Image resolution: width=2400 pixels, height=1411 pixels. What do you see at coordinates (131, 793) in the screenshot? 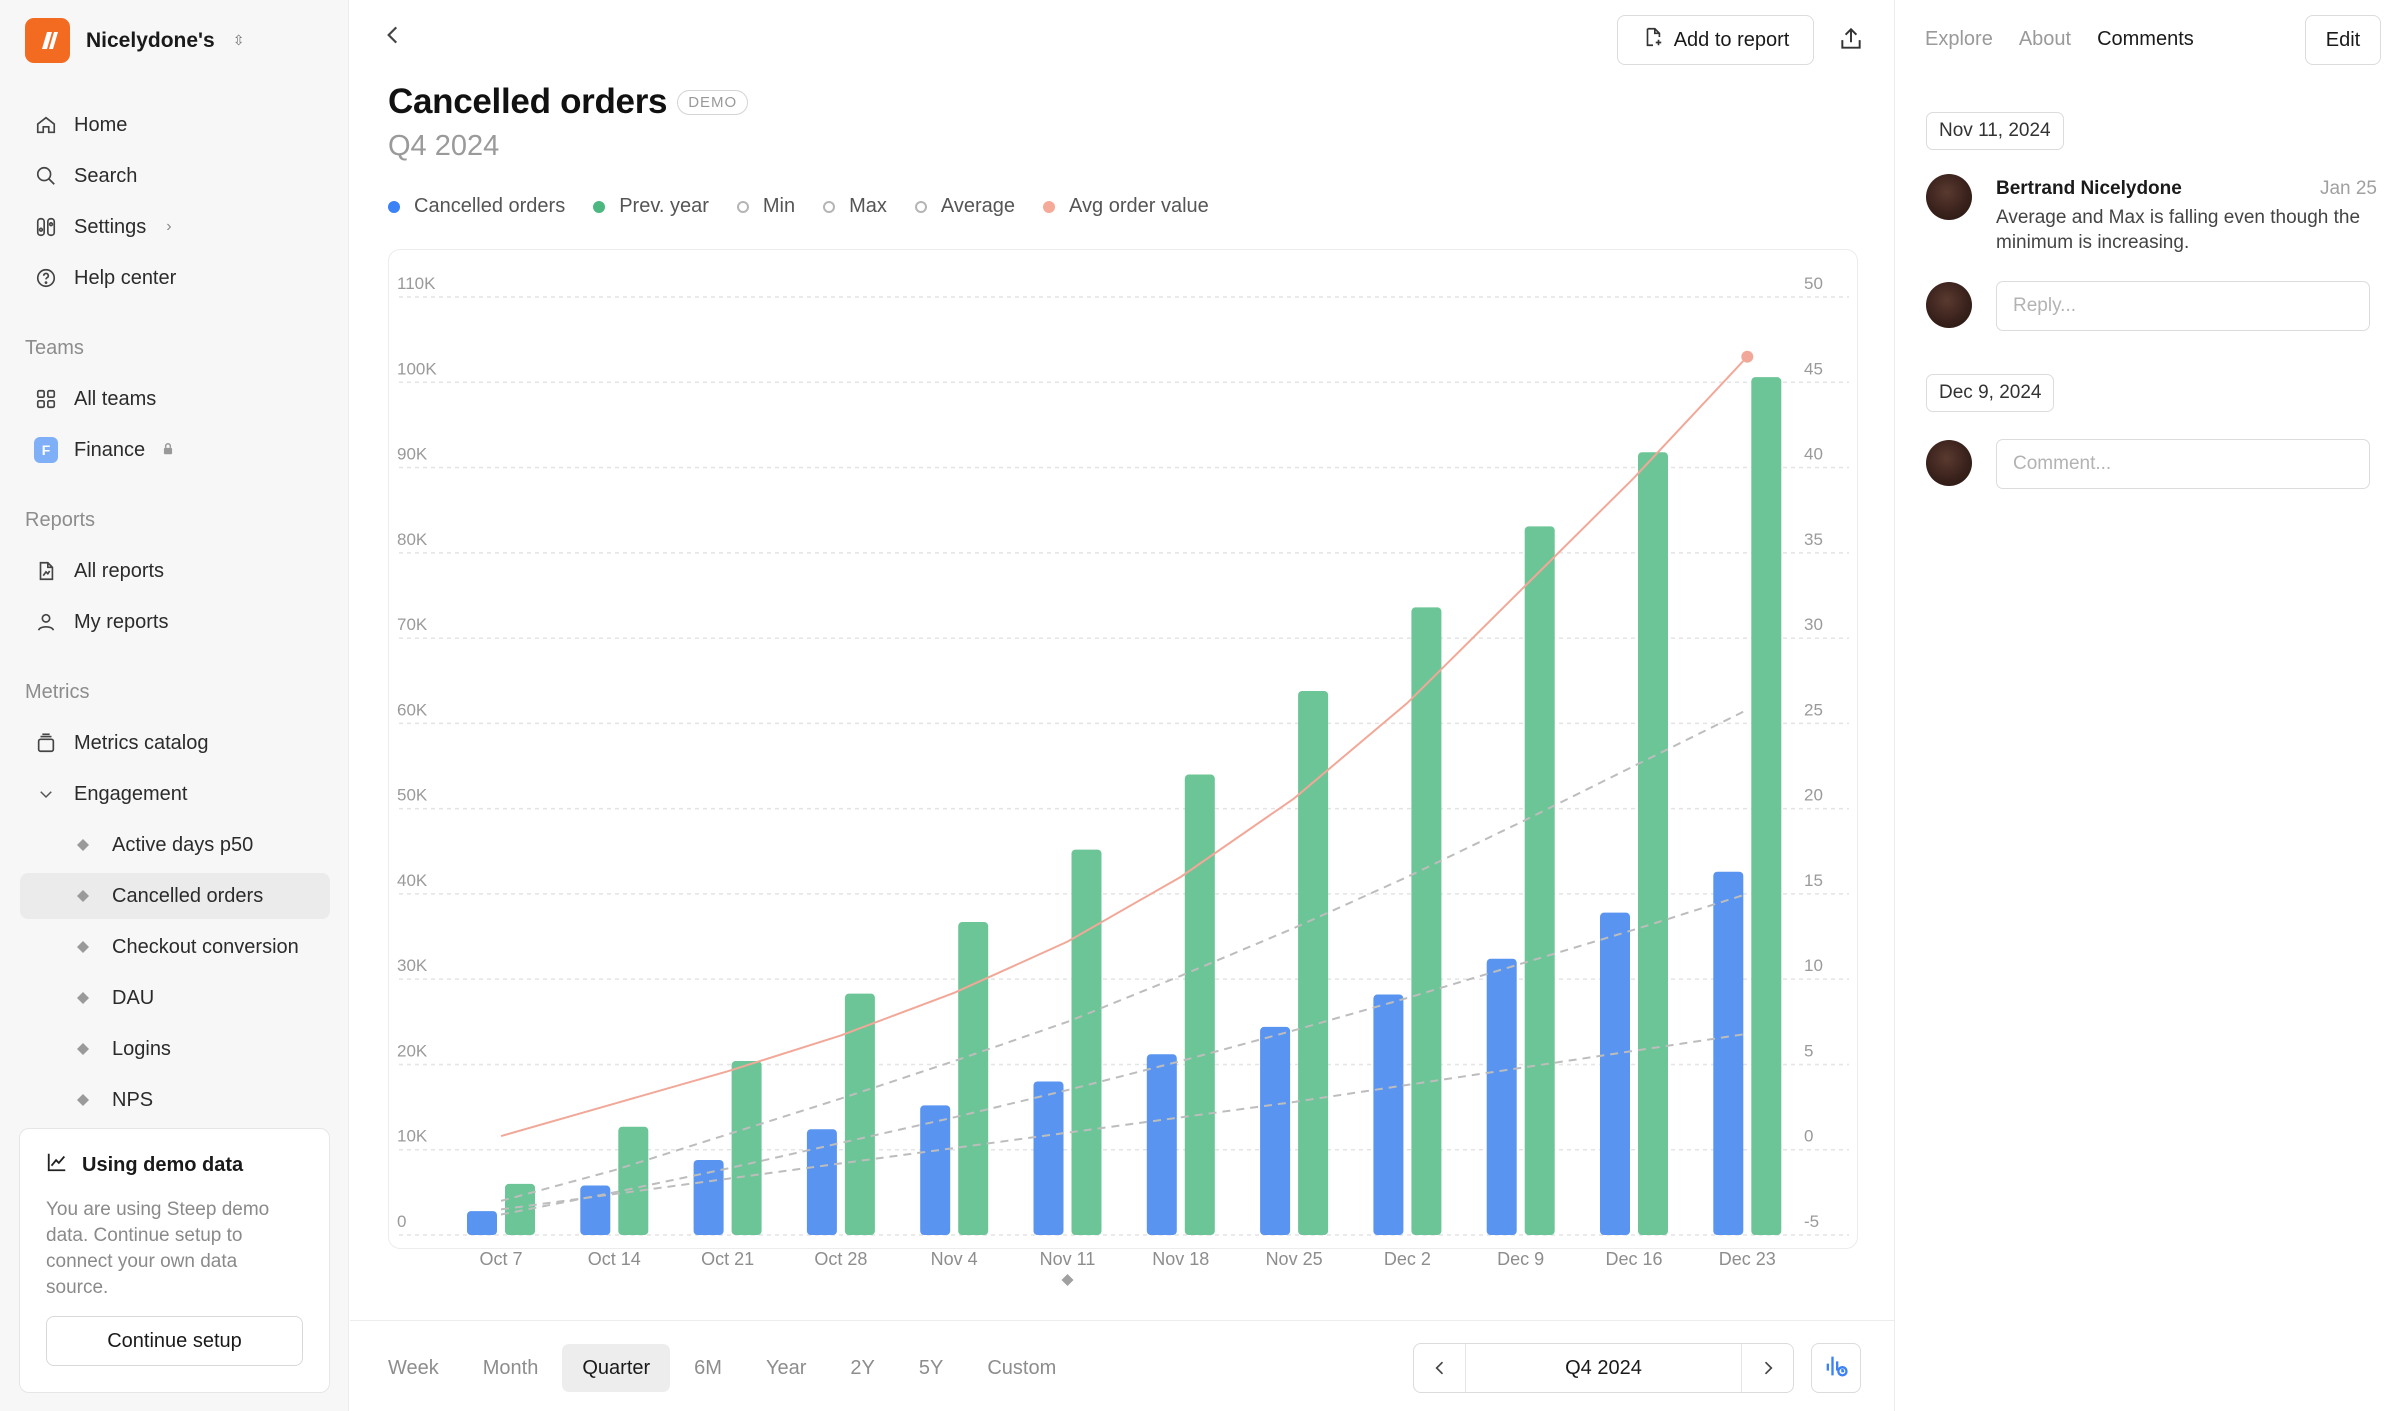
I see `nav-engagement-label: Engagement` at bounding box center [131, 793].